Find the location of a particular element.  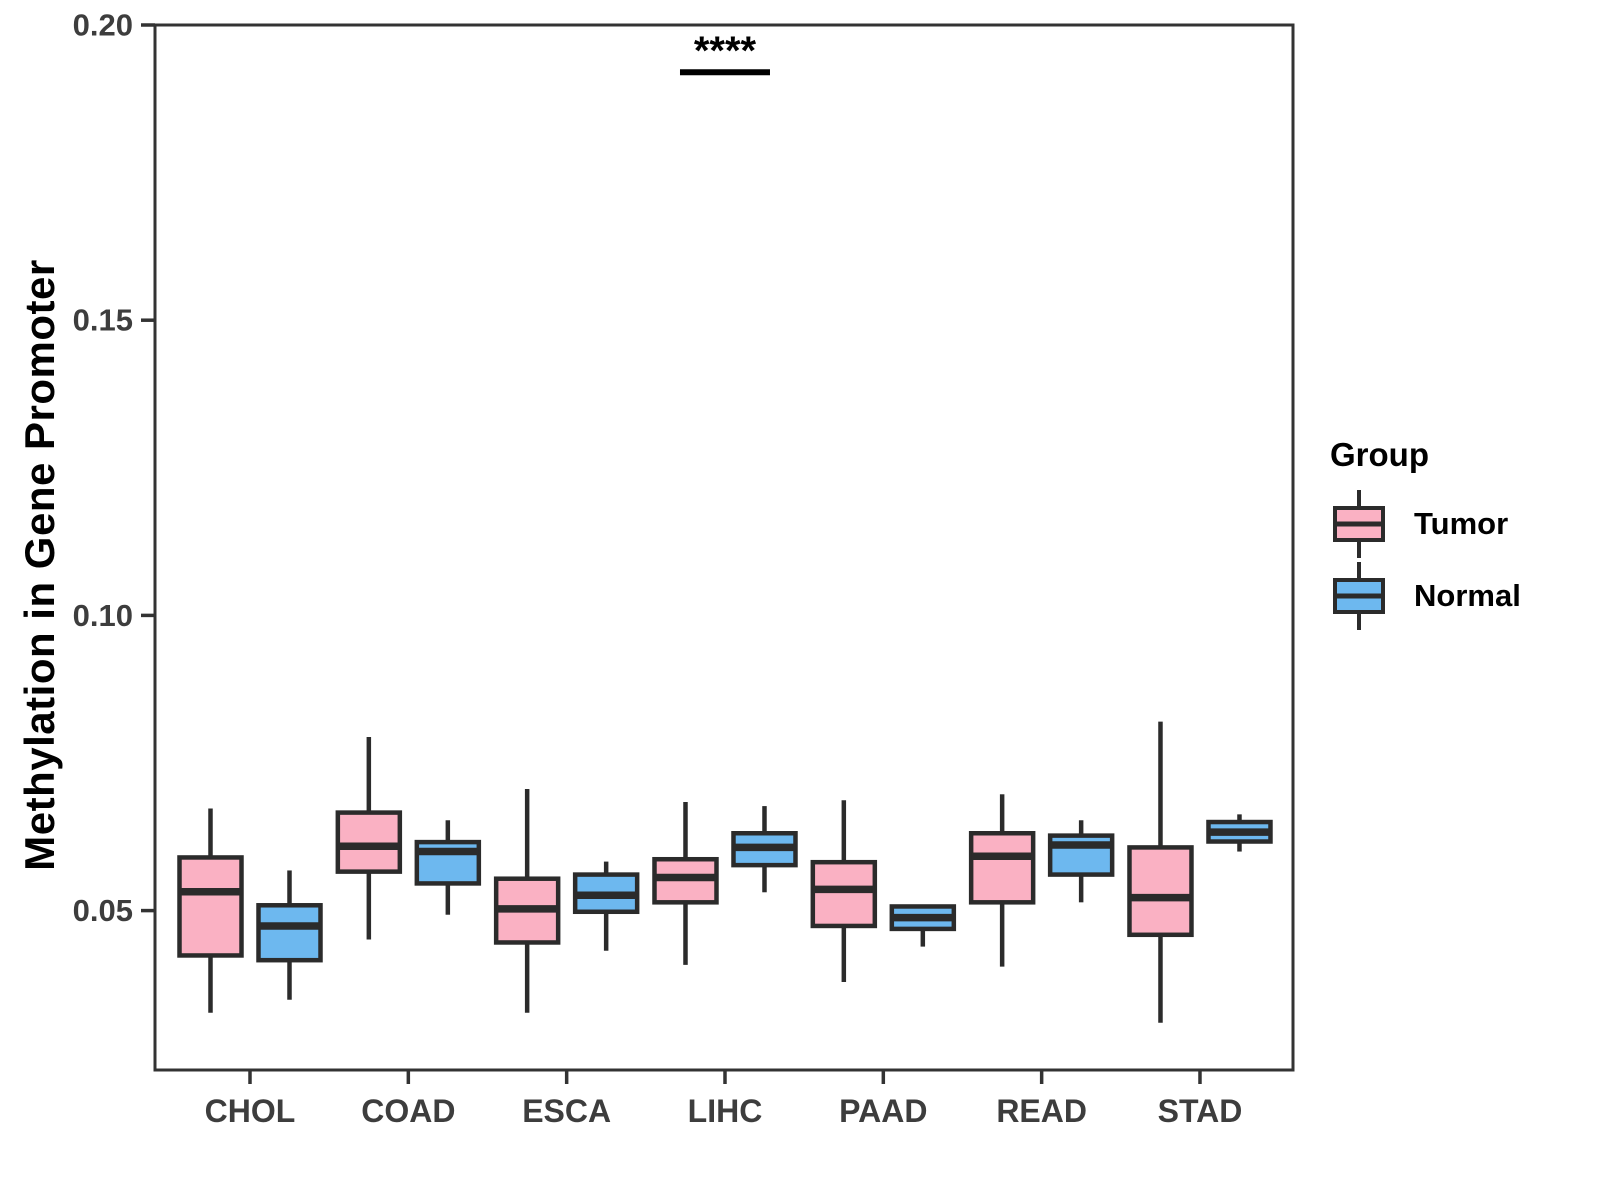

y-tick-label: 0.20 is located at coordinates (103, 25).